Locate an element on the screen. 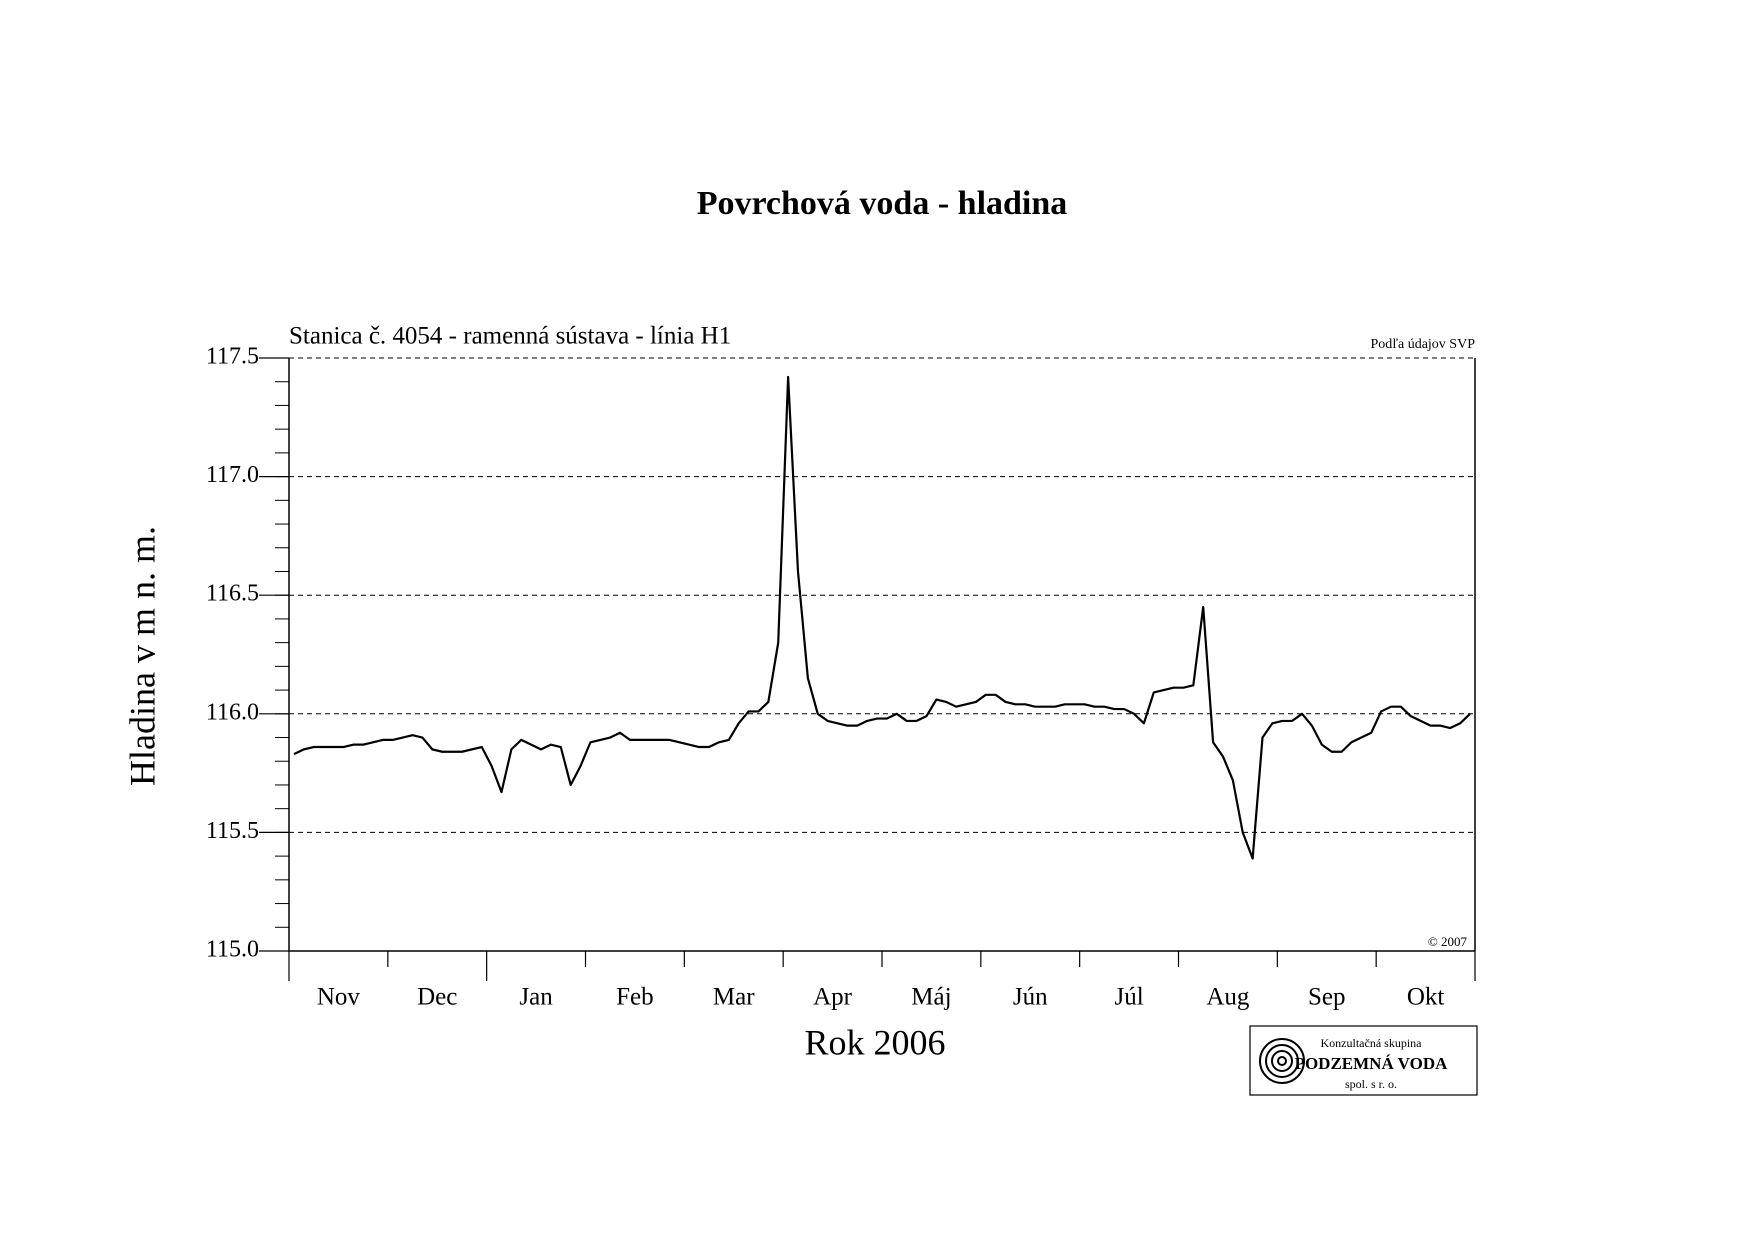 The height and width of the screenshot is (1240, 1755). x-axis-label: Rok 2006 is located at coordinates (874, 1042).